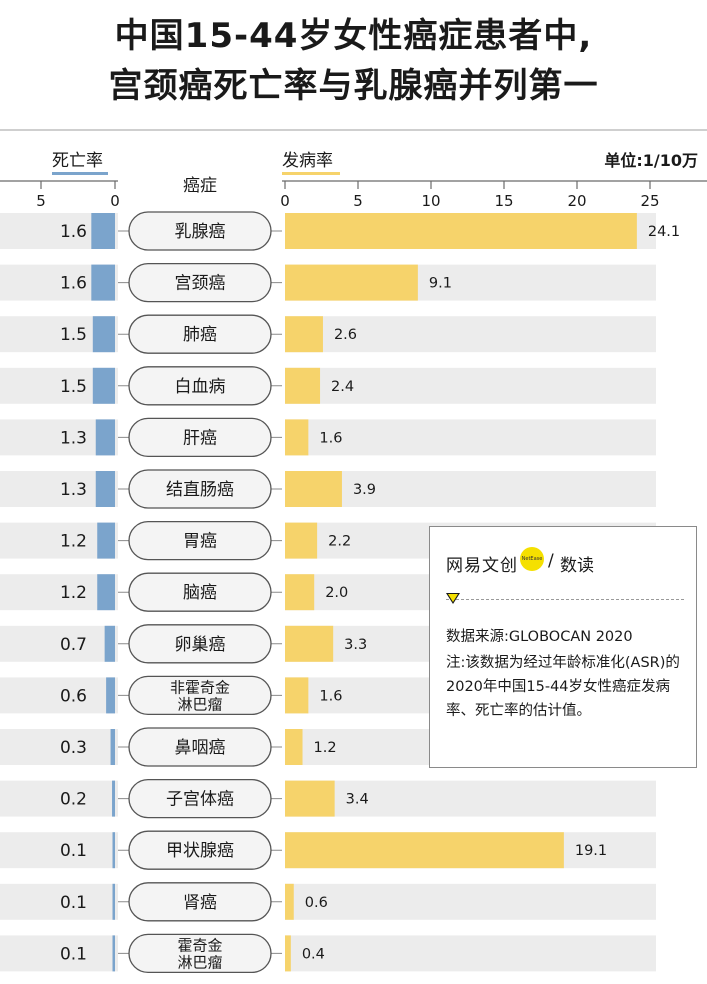 This screenshot has height=984, width=707. Describe the element at coordinates (364, 490) in the screenshot. I see `incidence-value-label: 3.9` at that location.